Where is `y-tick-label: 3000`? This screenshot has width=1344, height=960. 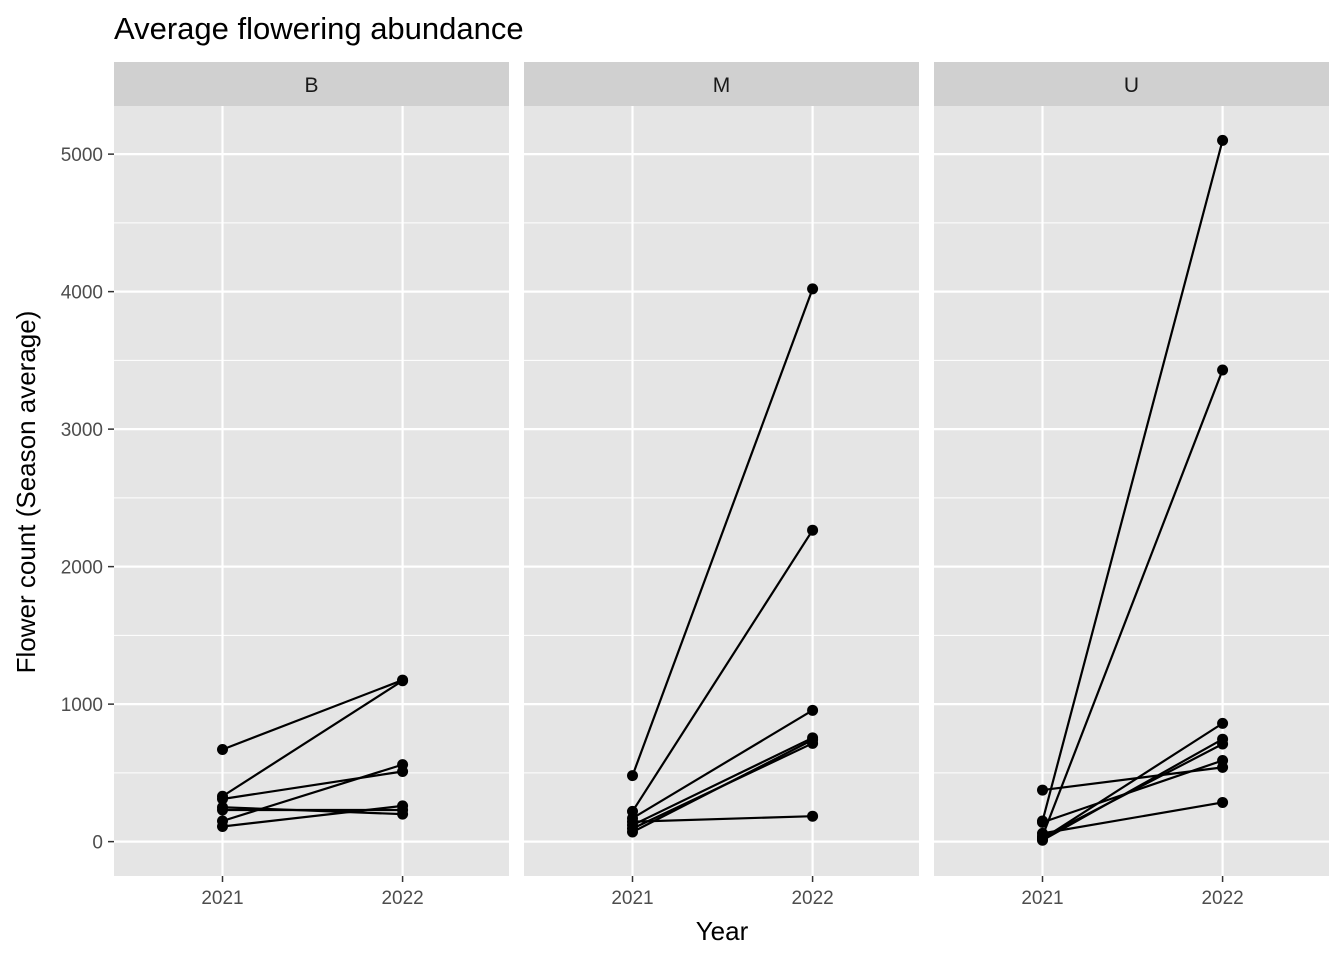
y-tick-label: 3000 is located at coordinates (82, 430).